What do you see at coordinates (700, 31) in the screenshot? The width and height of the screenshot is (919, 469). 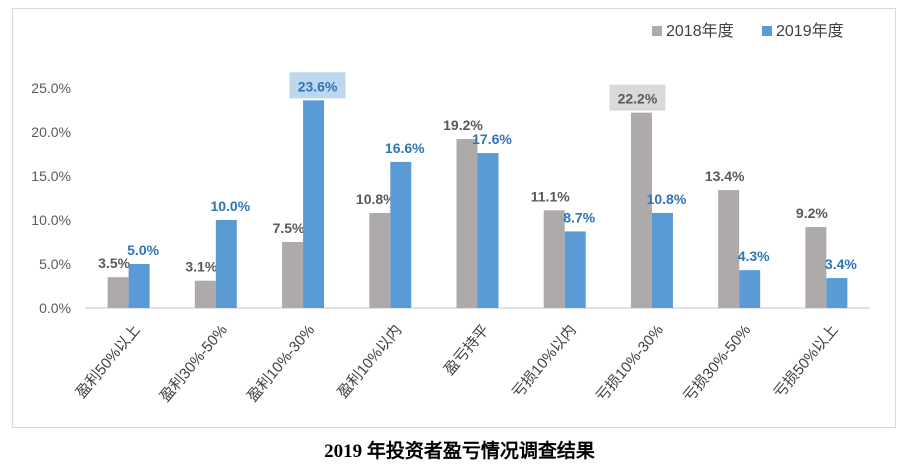 I see `legend-label: 2018年度` at bounding box center [700, 31].